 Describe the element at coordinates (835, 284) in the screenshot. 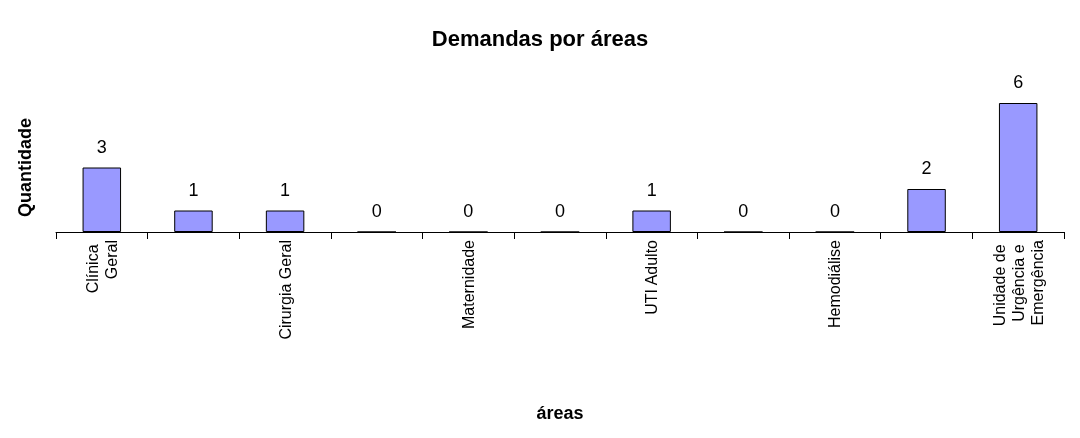

I see `x-tick-label: Hemodiálise` at that location.